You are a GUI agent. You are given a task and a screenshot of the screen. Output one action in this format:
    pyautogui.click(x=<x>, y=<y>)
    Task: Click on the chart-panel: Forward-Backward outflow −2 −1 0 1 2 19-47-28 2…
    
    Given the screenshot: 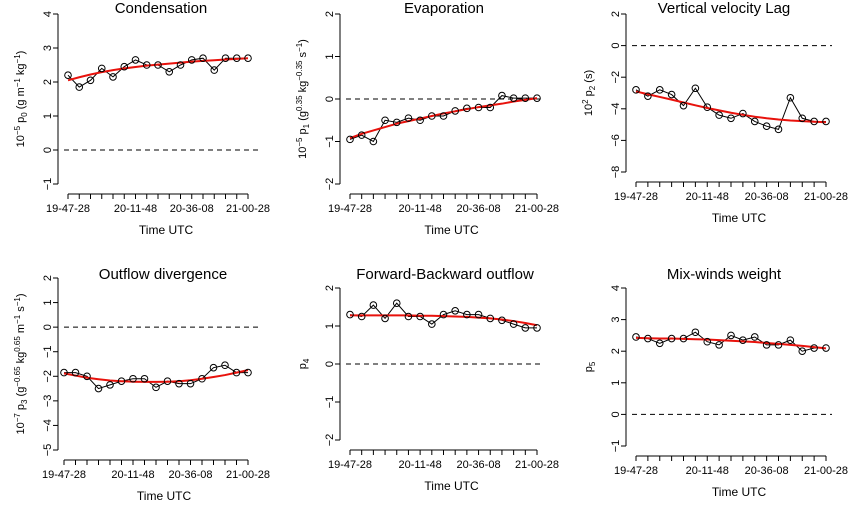 What is the action you would take?
    pyautogui.click(x=428, y=379)
    